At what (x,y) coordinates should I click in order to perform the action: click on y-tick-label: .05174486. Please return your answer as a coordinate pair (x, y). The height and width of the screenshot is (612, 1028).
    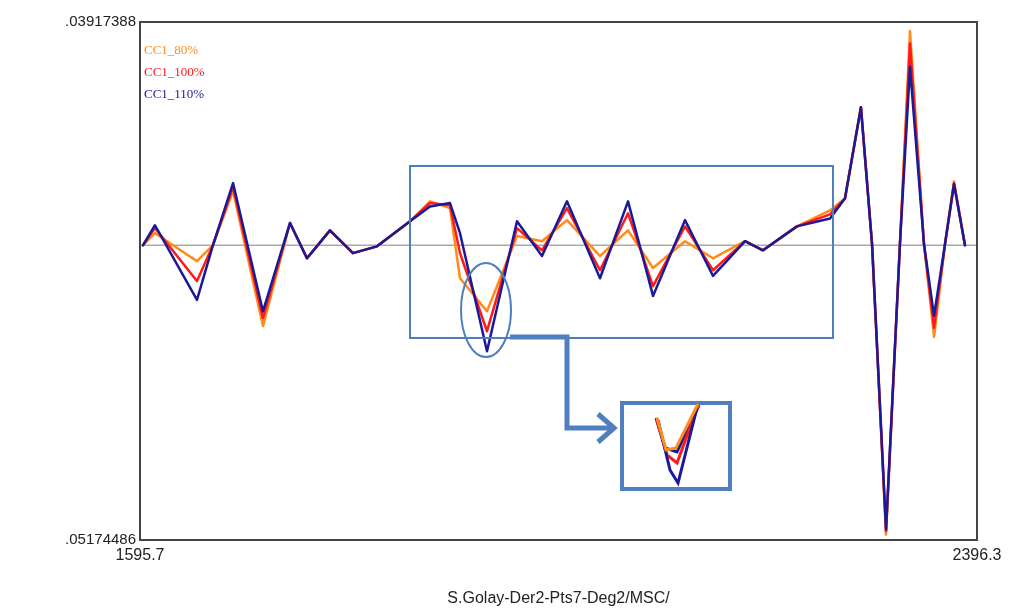
    Looking at the image, I should click on (100, 539).